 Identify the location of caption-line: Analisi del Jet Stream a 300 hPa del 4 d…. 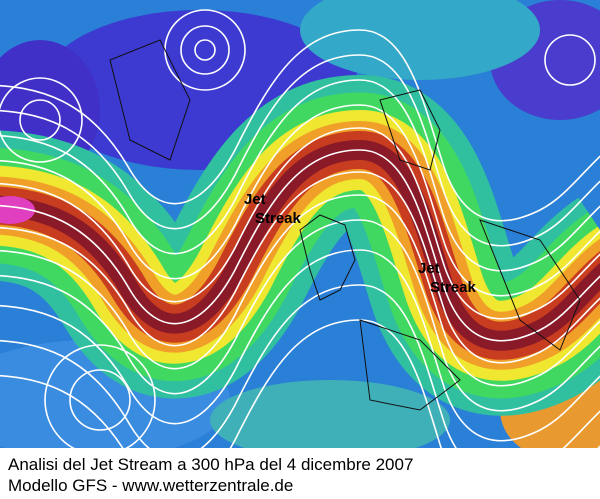
(211, 464).